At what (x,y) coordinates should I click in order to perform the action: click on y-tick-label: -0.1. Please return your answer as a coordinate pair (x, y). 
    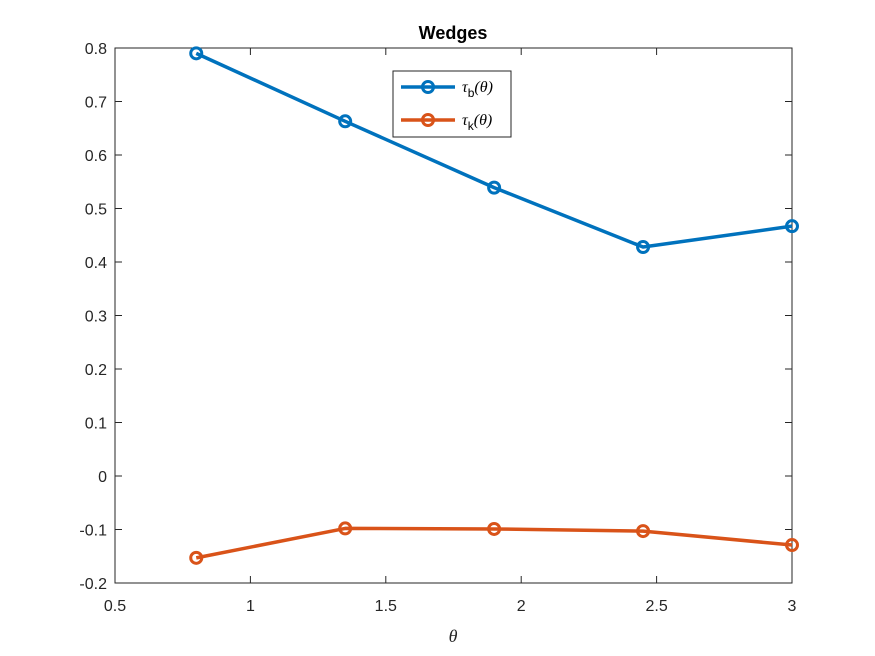
    Looking at the image, I should click on (93, 531).